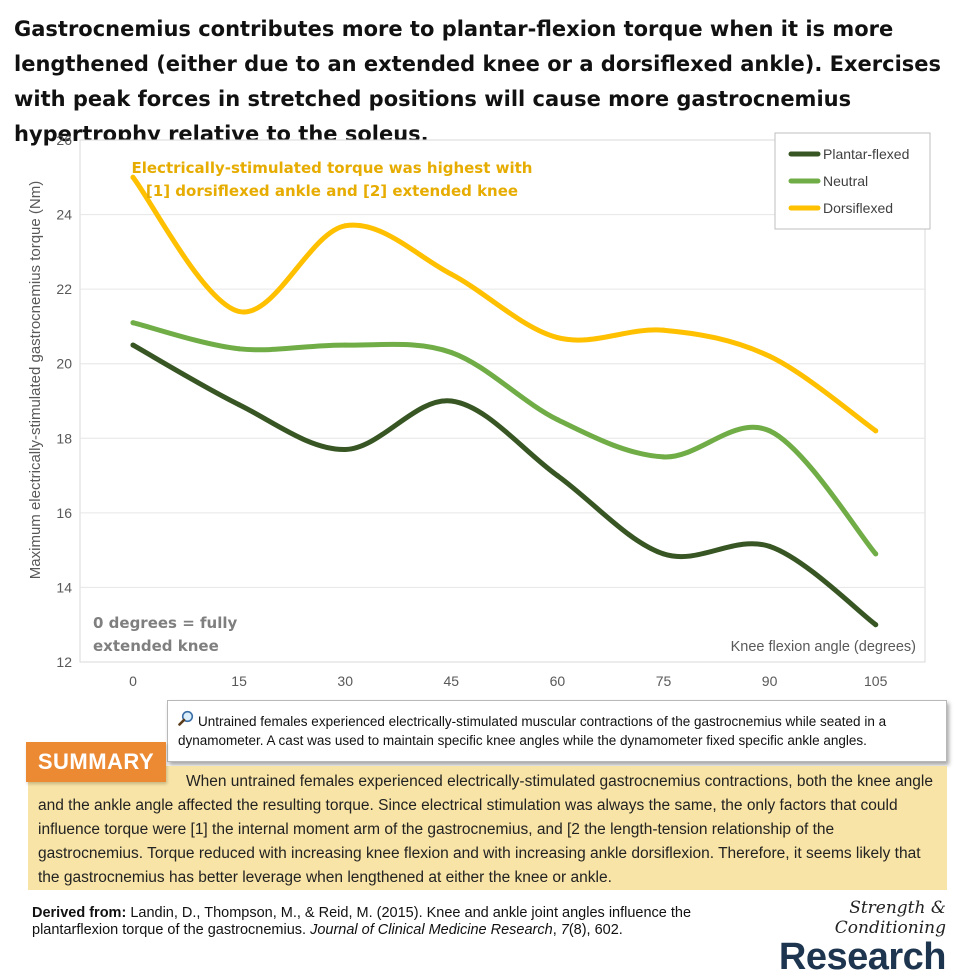 The image size is (960, 978). Describe the element at coordinates (858, 208) in the screenshot. I see `legend-label-dorsiflexed: Dorsiflexed` at that location.